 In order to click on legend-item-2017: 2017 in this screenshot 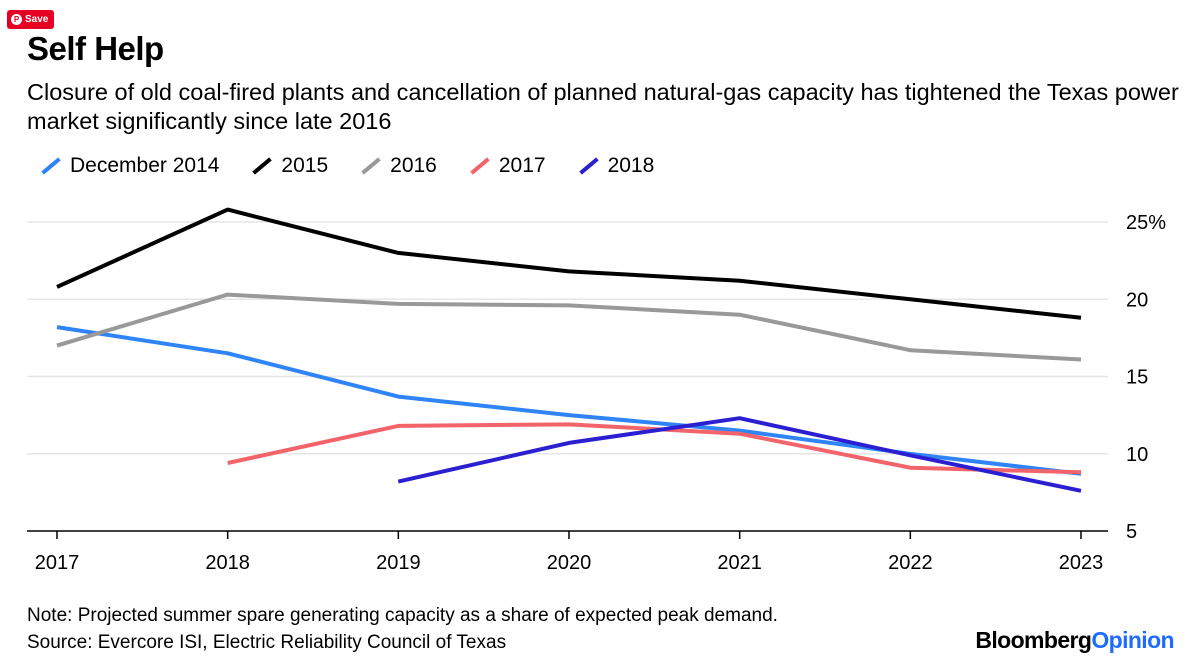, I will do `click(507, 166)`.